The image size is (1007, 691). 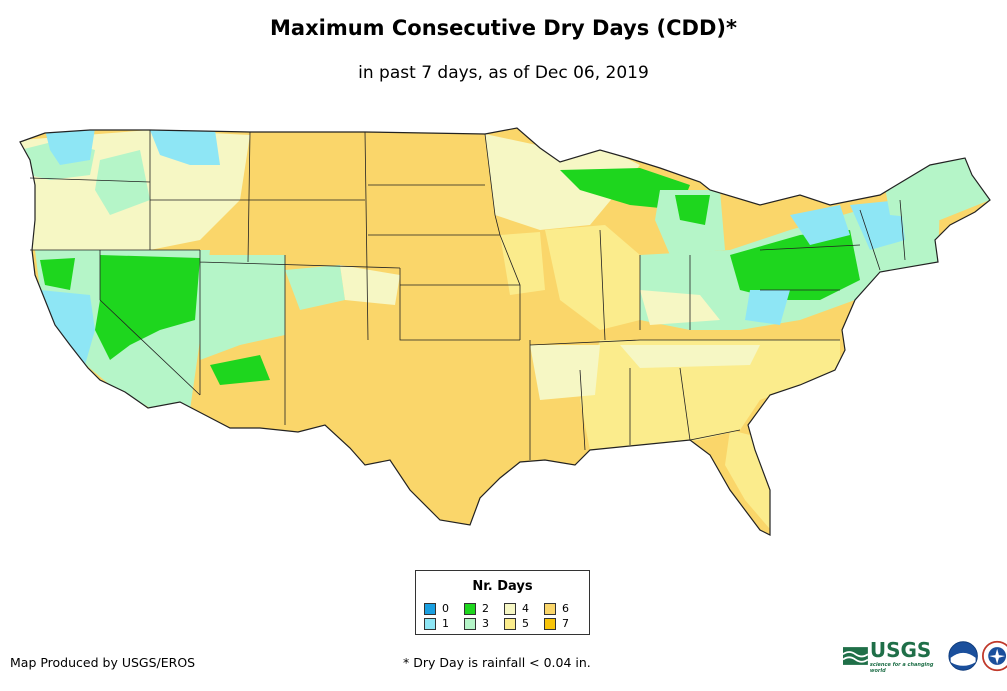 What do you see at coordinates (502, 602) in the screenshot?
I see `legend: Nr. Days 0 1 2 3 4 5 6 7` at bounding box center [502, 602].